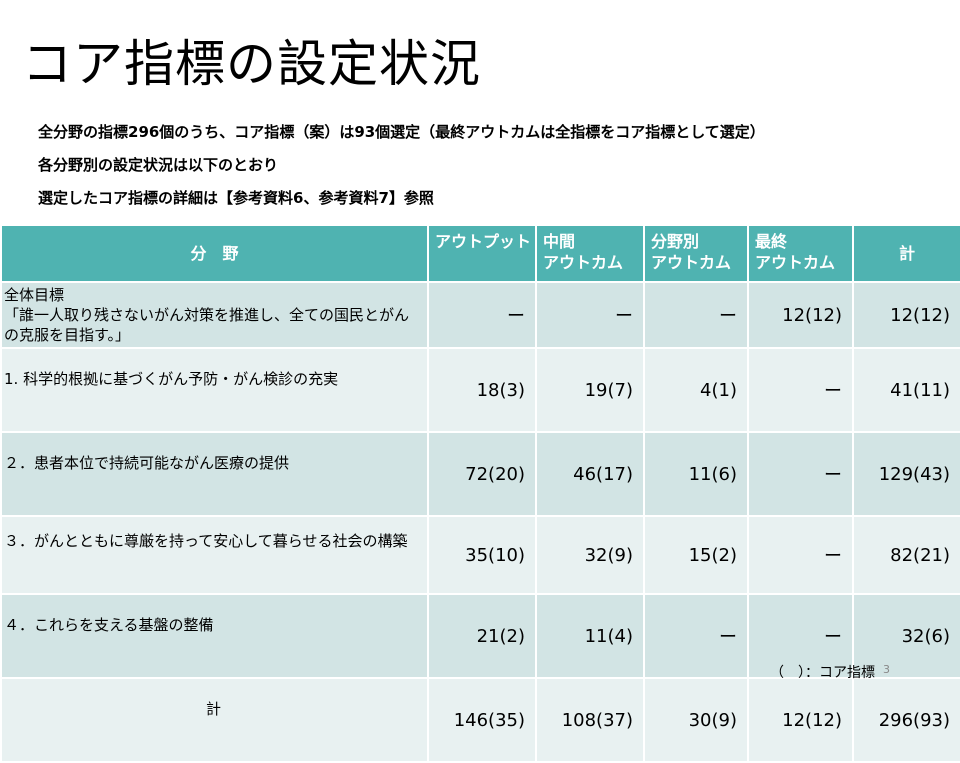 Image resolution: width=960 pixels, height=763 pixels. I want to click on cell-middle-outcome: 46(17), so click(590, 474).